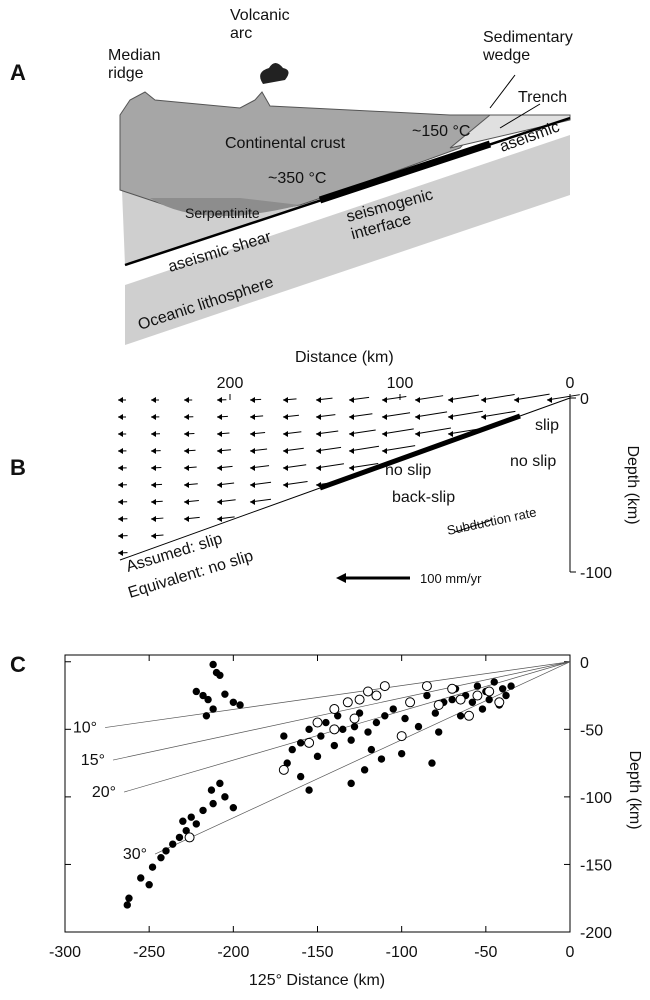 This screenshot has height=1000, width=650. What do you see at coordinates (423, 497) in the screenshot?
I see `label: back-slip` at bounding box center [423, 497].